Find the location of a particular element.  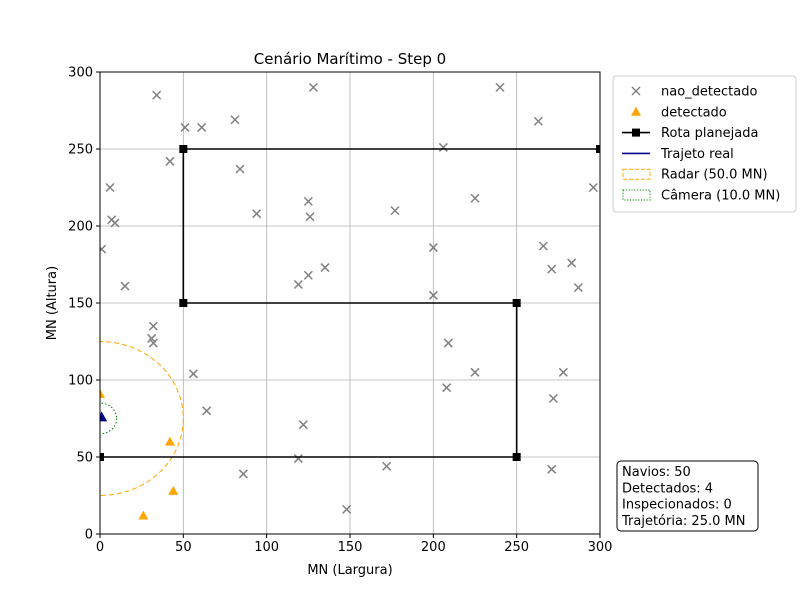

legend-item: Rota planejada is located at coordinates (690, 133).